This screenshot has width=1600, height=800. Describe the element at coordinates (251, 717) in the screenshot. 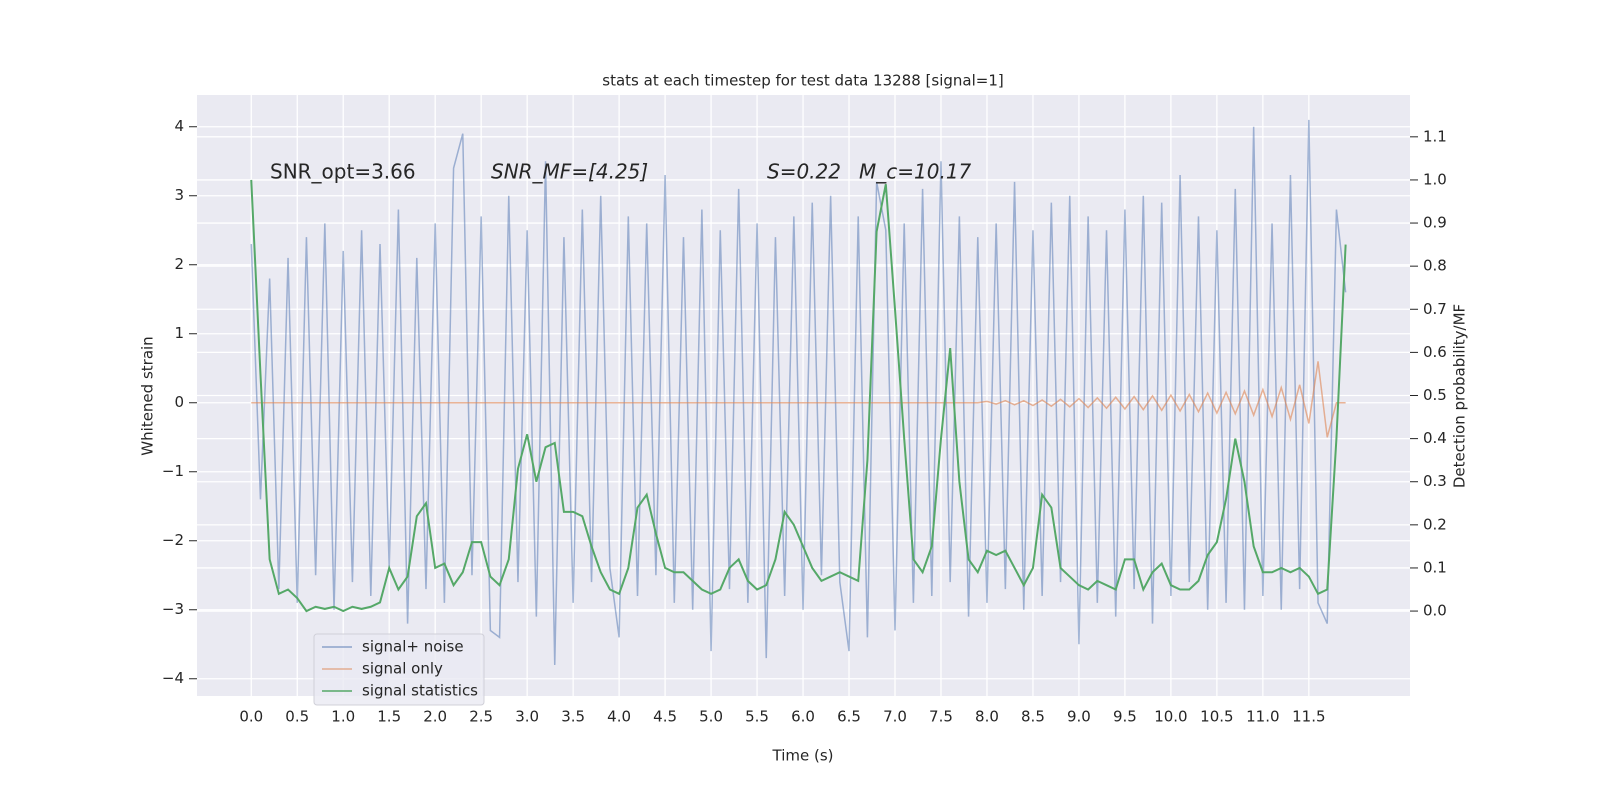

I see `x-tick-label: 0.0` at that location.